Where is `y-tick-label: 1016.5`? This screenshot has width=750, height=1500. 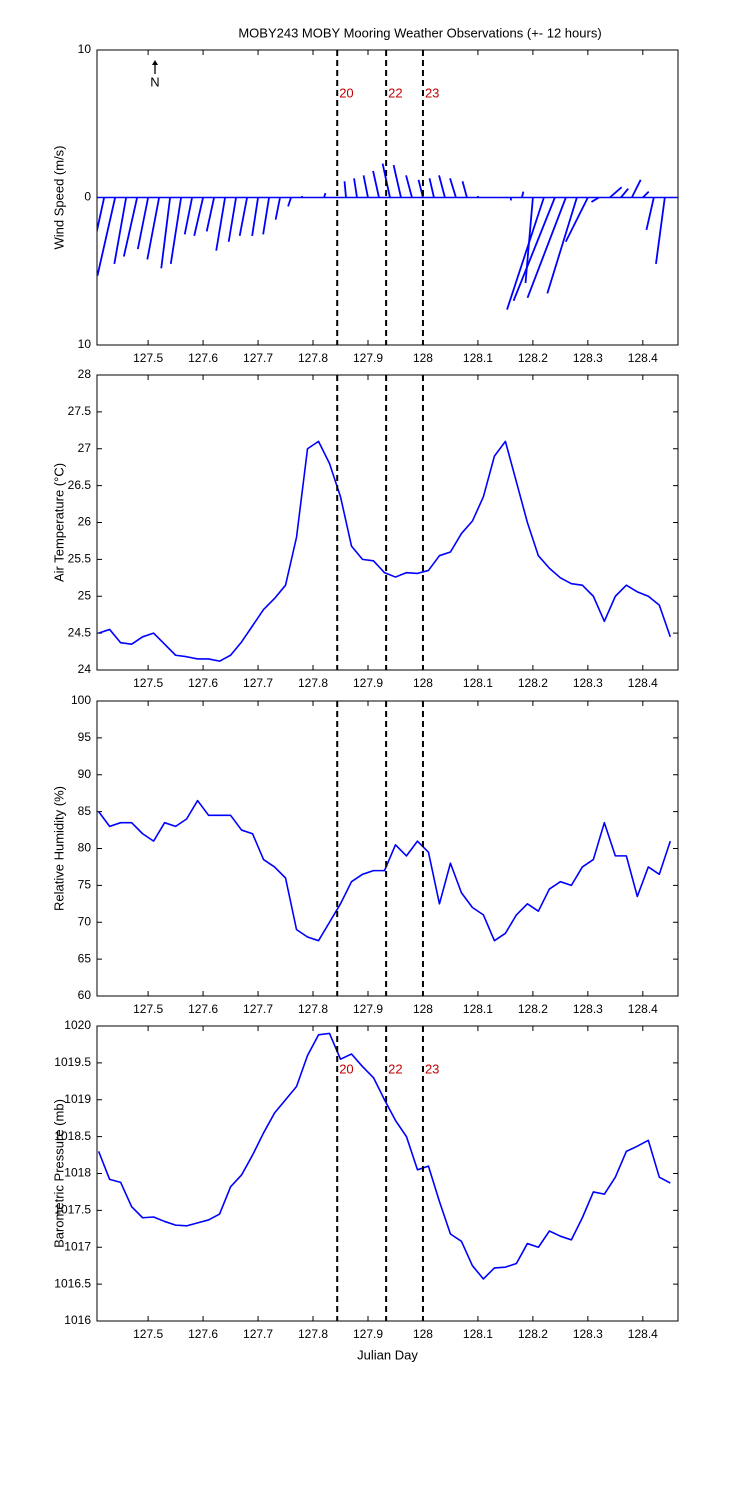 y-tick-label: 1016.5 is located at coordinates (72, 1283).